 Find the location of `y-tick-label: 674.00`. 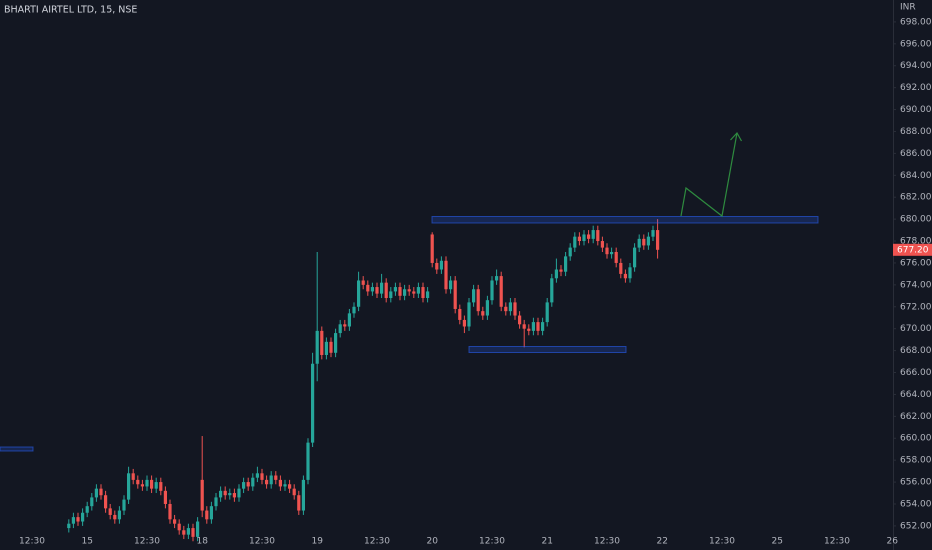

y-tick-label: 674.00 is located at coordinates (916, 285).